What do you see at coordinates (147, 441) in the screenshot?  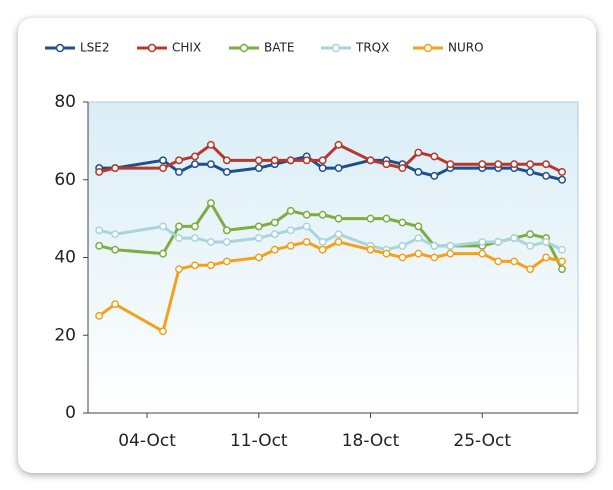 I see `x-tick-label: 04-Oct` at bounding box center [147, 441].